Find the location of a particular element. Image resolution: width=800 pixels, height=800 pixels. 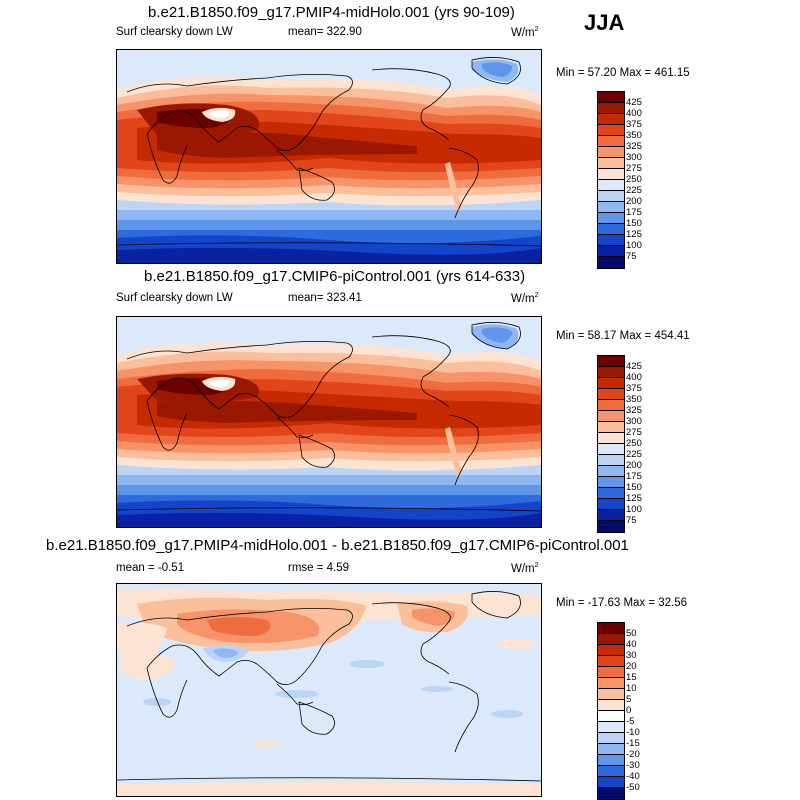

panel1-minmax: Min = 57.20 Max = 461.15 is located at coordinates (623, 73).